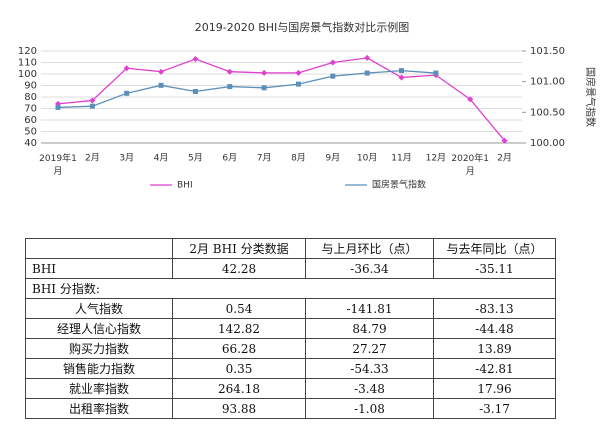  What do you see at coordinates (367, 158) in the screenshot?
I see `x-tick-label: 10月` at bounding box center [367, 158].